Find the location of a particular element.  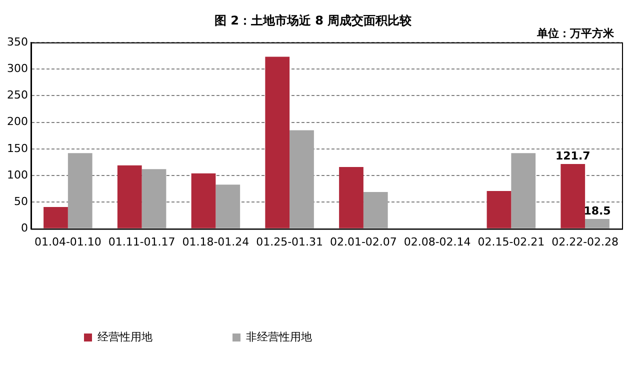

x-tick-label: 02.08-02.14 is located at coordinates (437, 241).